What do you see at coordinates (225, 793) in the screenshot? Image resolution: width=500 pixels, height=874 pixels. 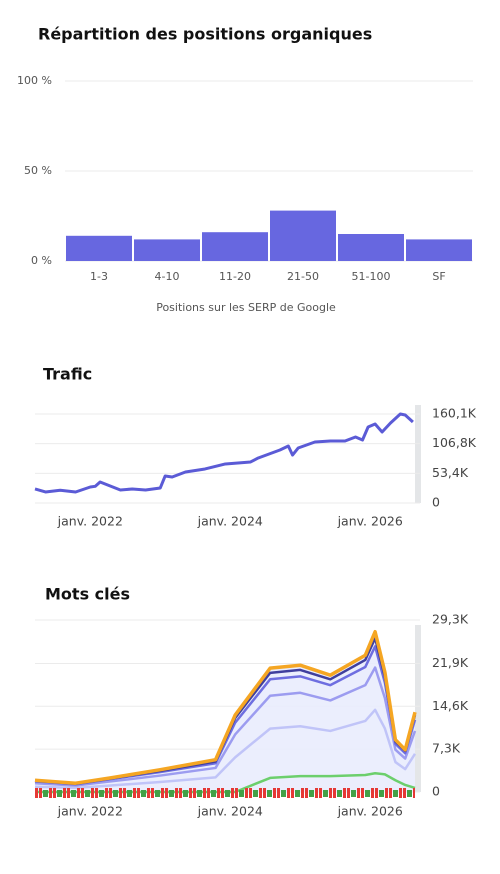 I see `event-markers` at bounding box center [225, 793].